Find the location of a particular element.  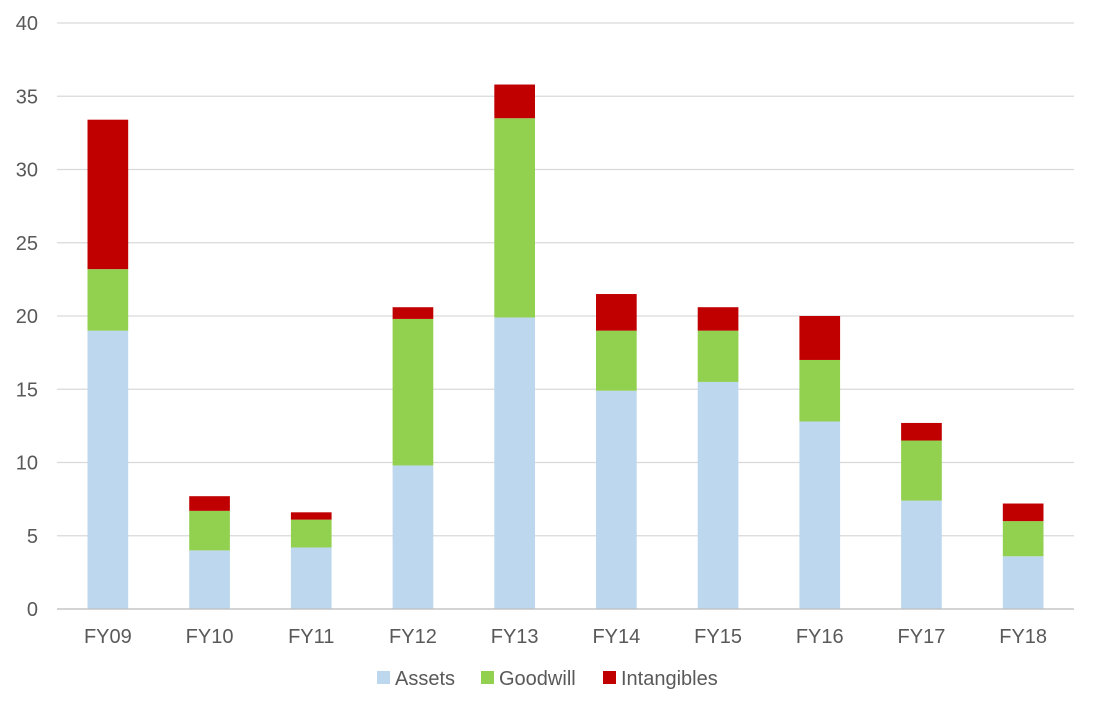

bar-assets-fy12 is located at coordinates (413, 537).